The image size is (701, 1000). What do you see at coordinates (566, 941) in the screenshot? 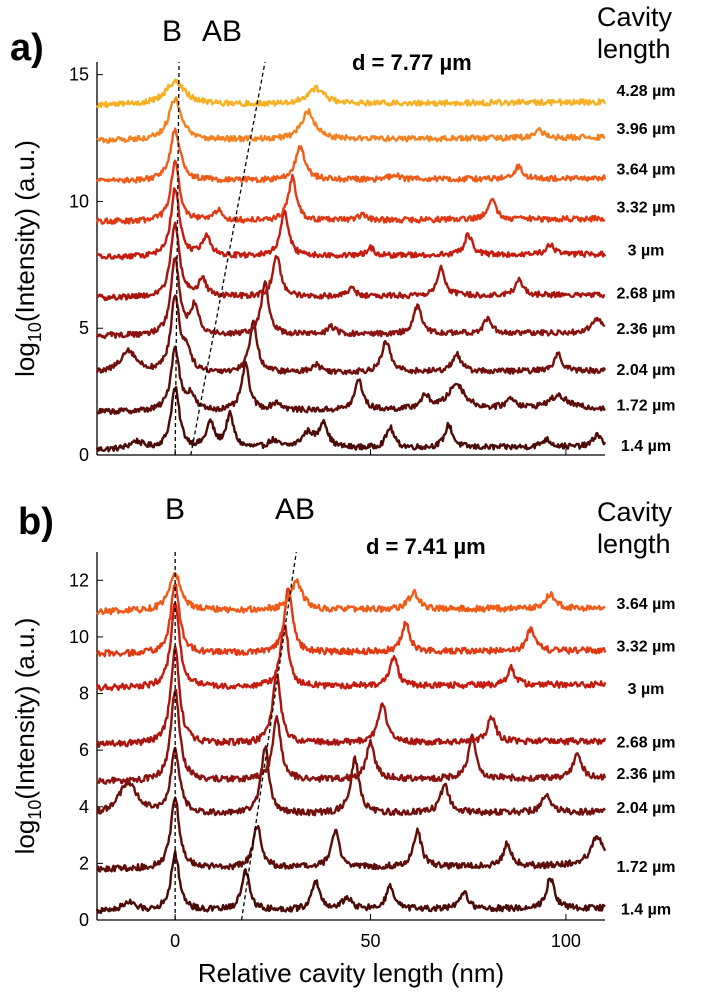
I see `x-tick-label: 100` at bounding box center [566, 941].